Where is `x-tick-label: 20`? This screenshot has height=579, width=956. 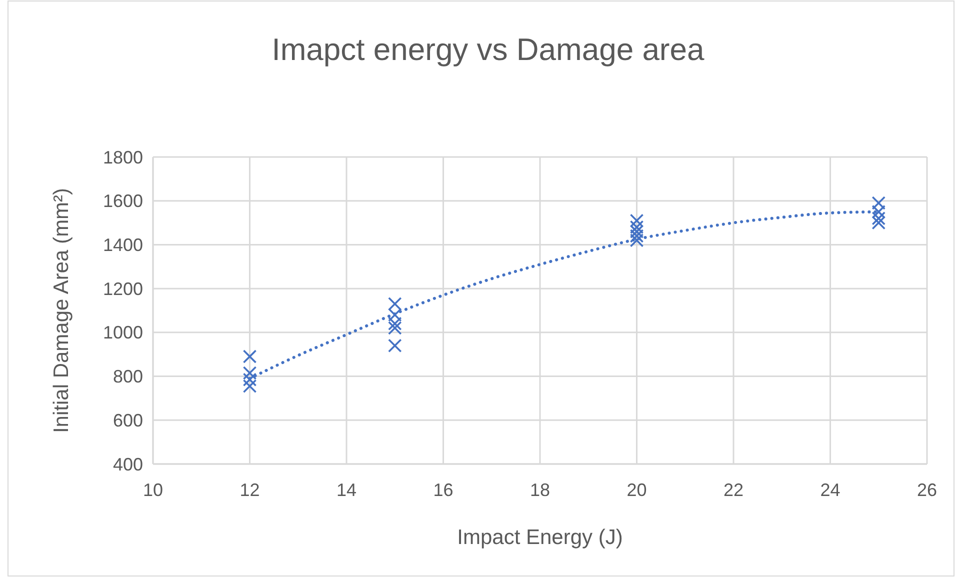
x-tick-label: 20 is located at coordinates (636, 490).